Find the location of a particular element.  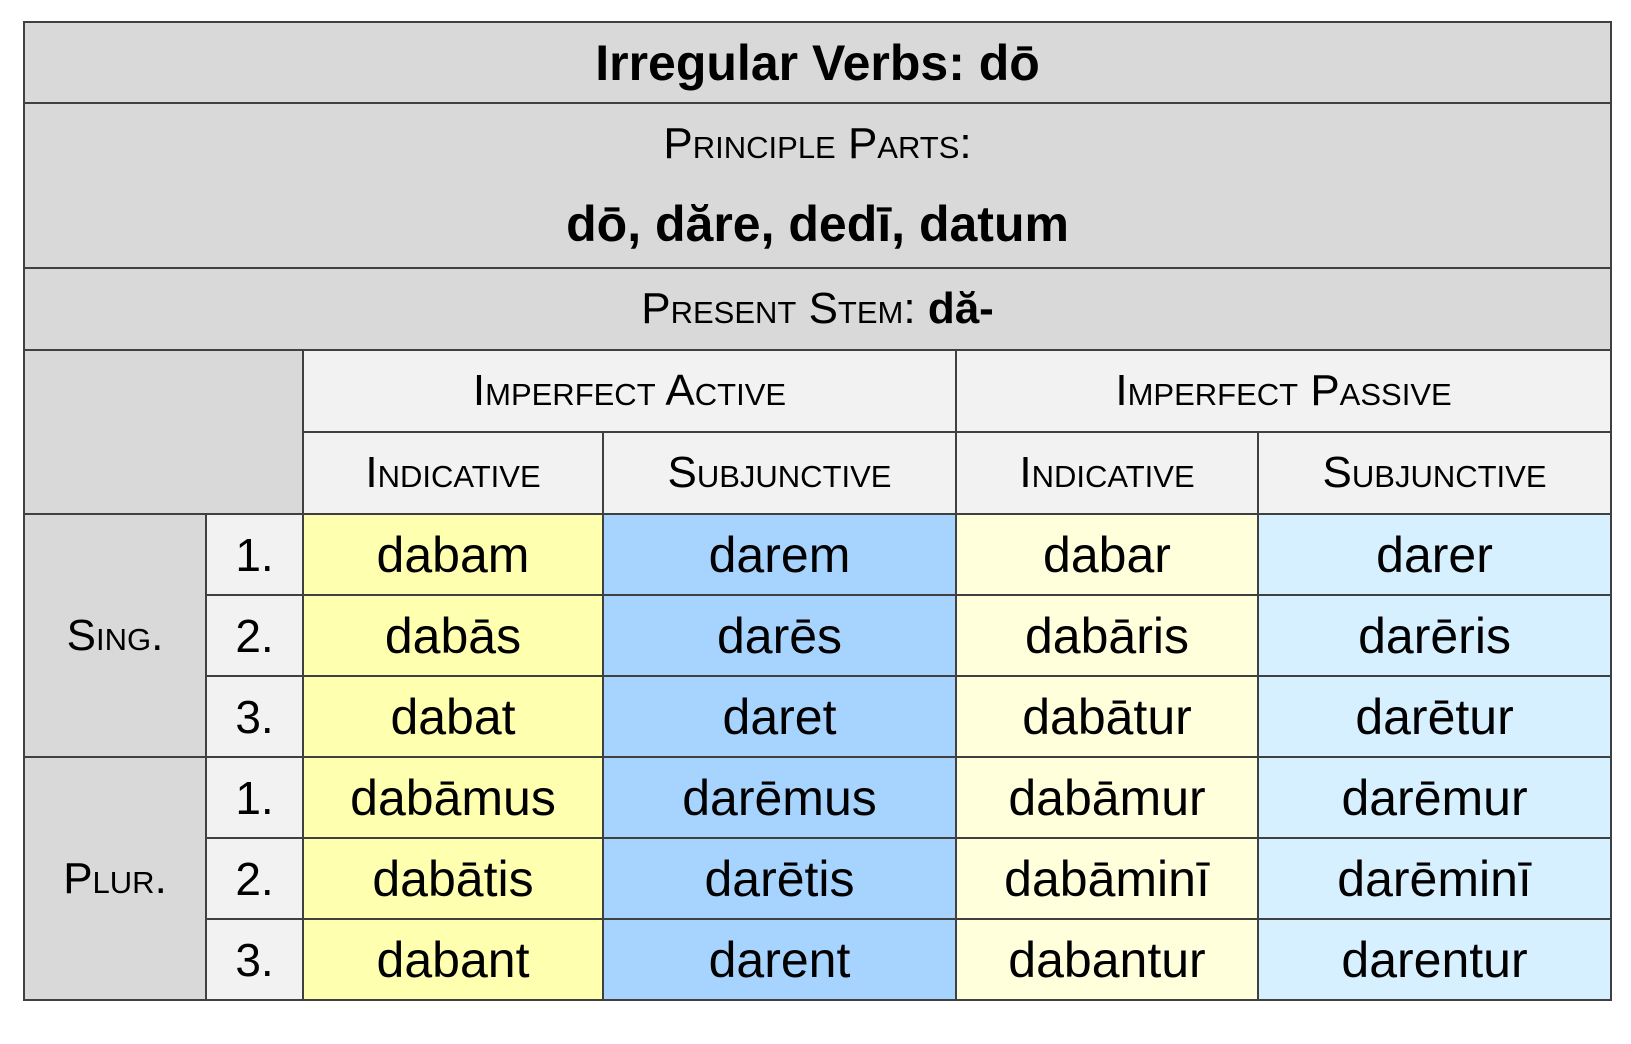

principle-parts-label: Principle Parts: is located at coordinates (817, 143).